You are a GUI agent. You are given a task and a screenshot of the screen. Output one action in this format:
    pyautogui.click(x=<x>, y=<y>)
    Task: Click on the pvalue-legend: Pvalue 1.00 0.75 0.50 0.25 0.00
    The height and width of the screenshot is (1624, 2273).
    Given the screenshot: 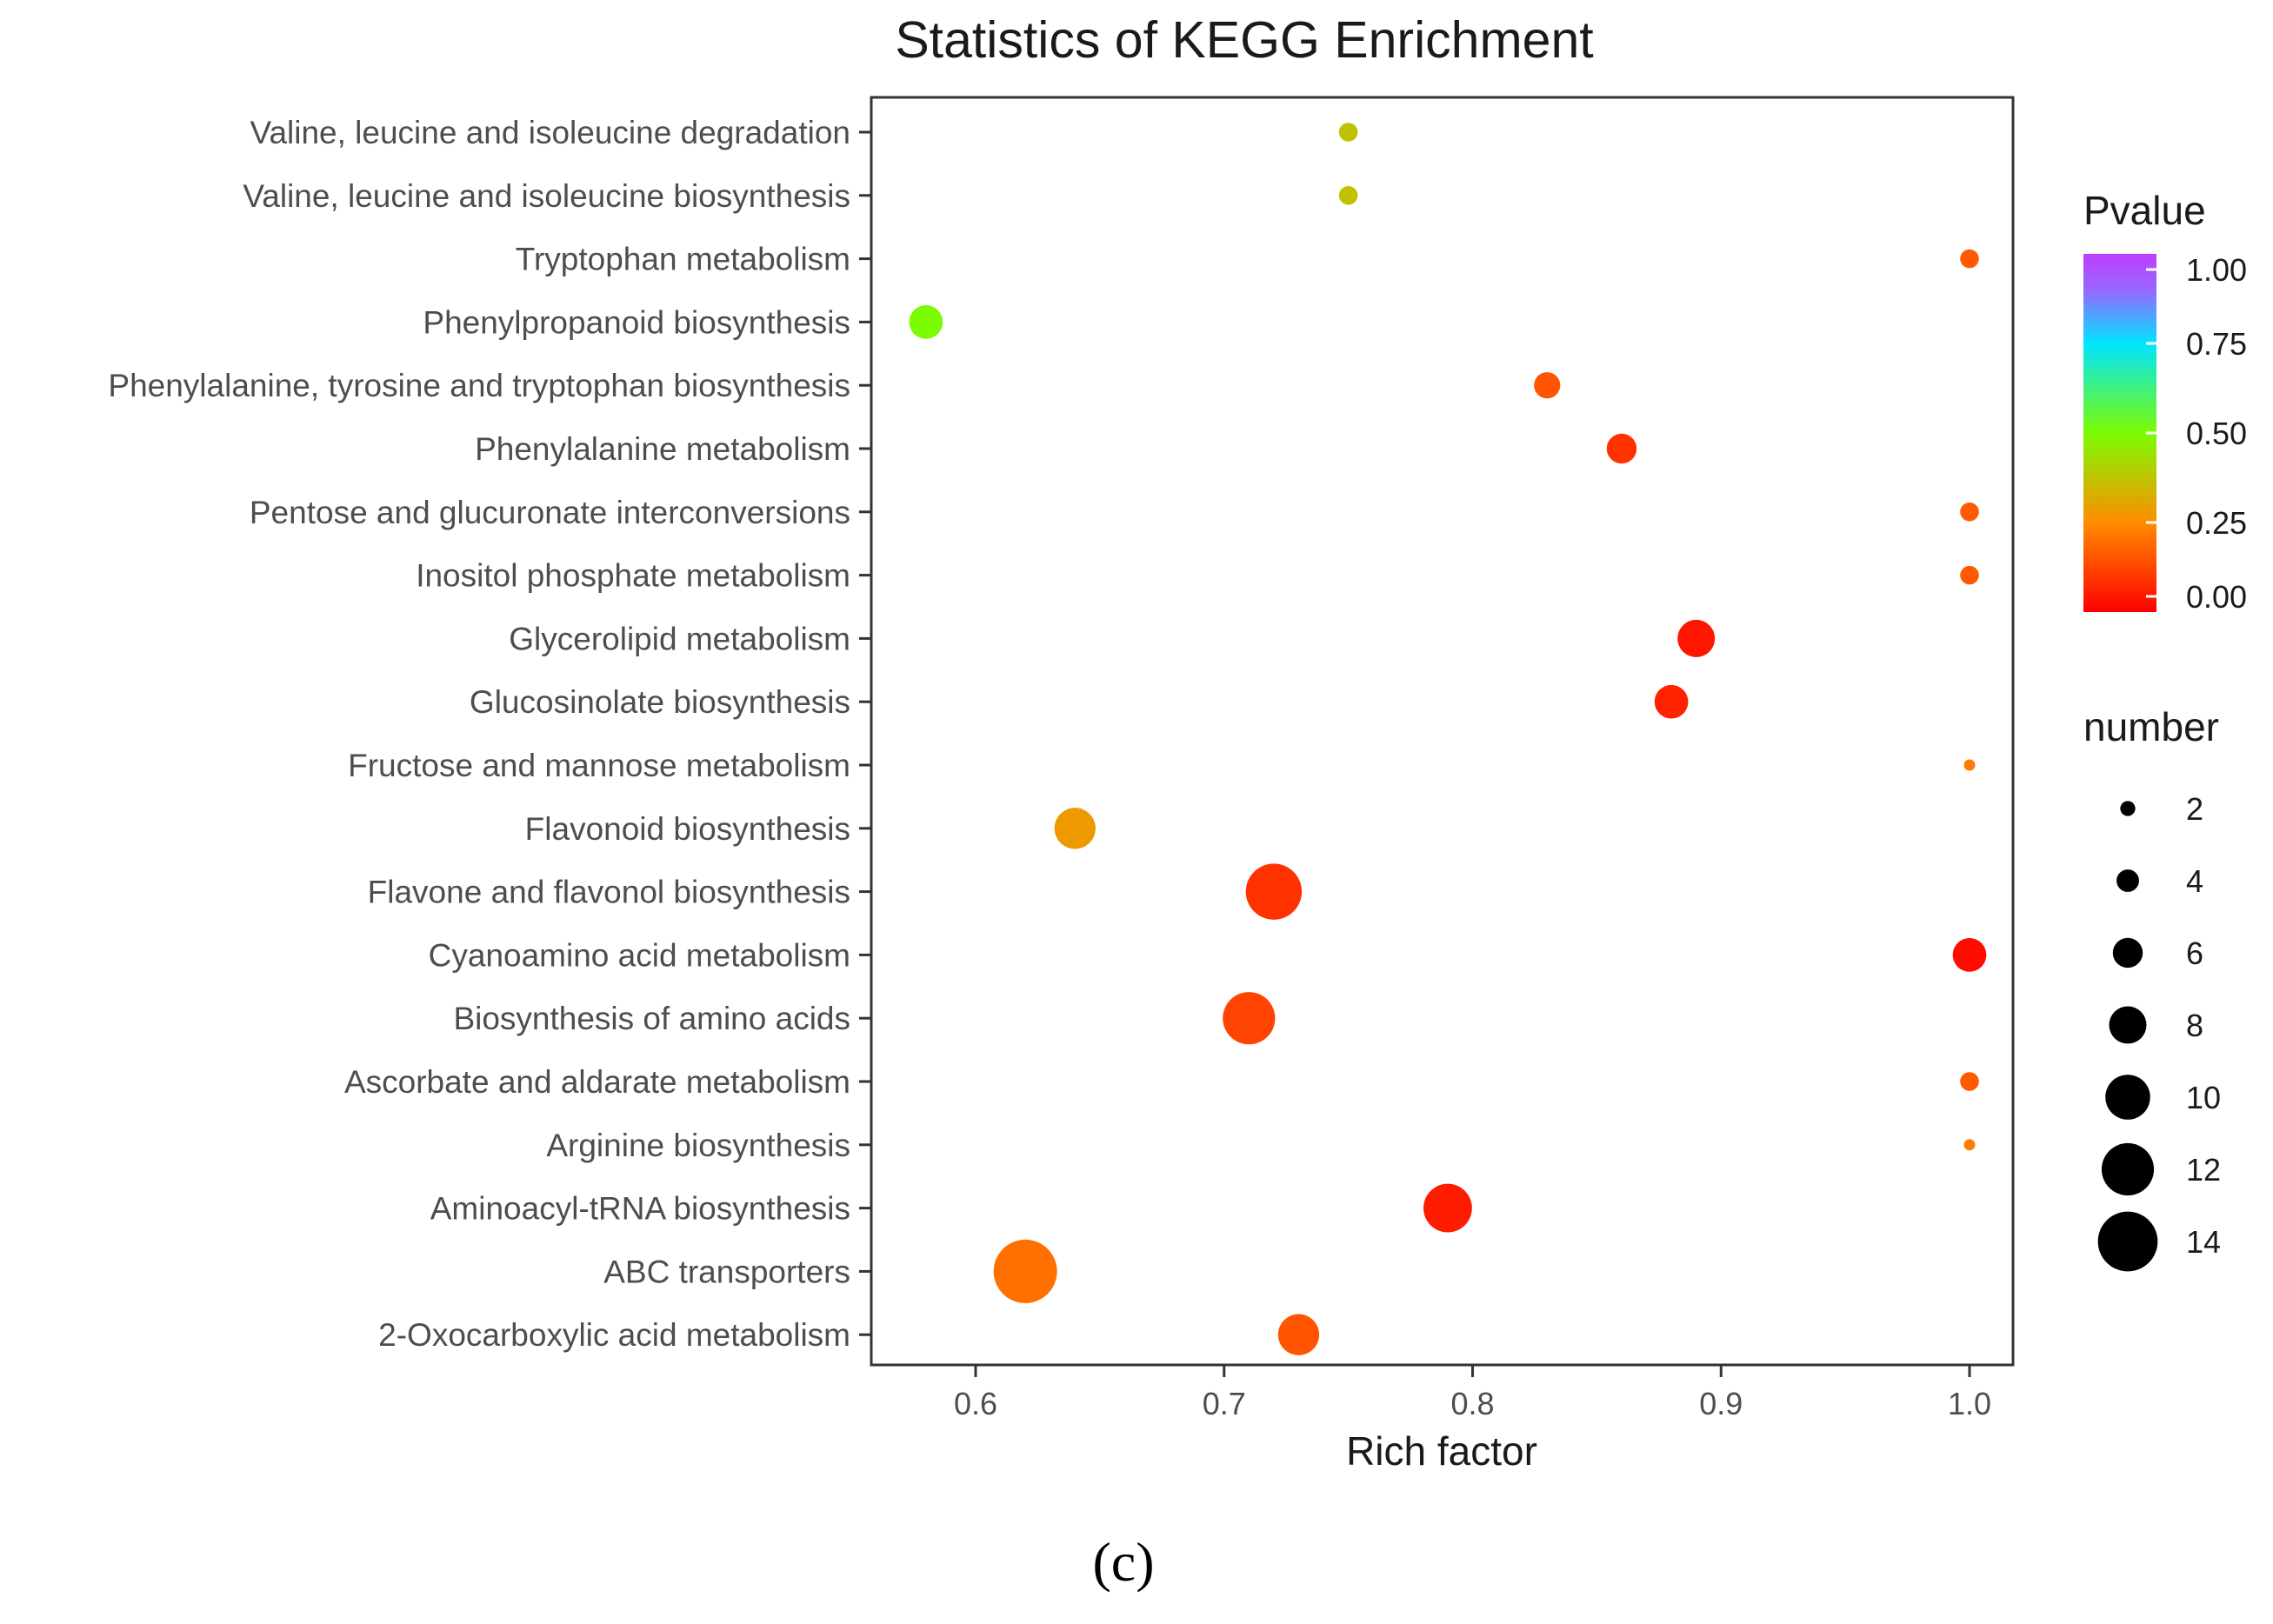 What is the action you would take?
    pyautogui.click(x=2165, y=402)
    